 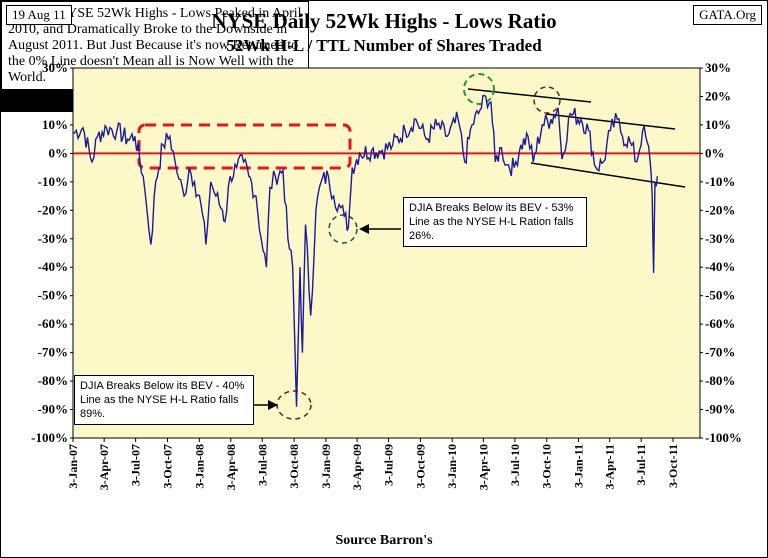 I want to click on y-tick-left: -100%, so click(x=49, y=437).